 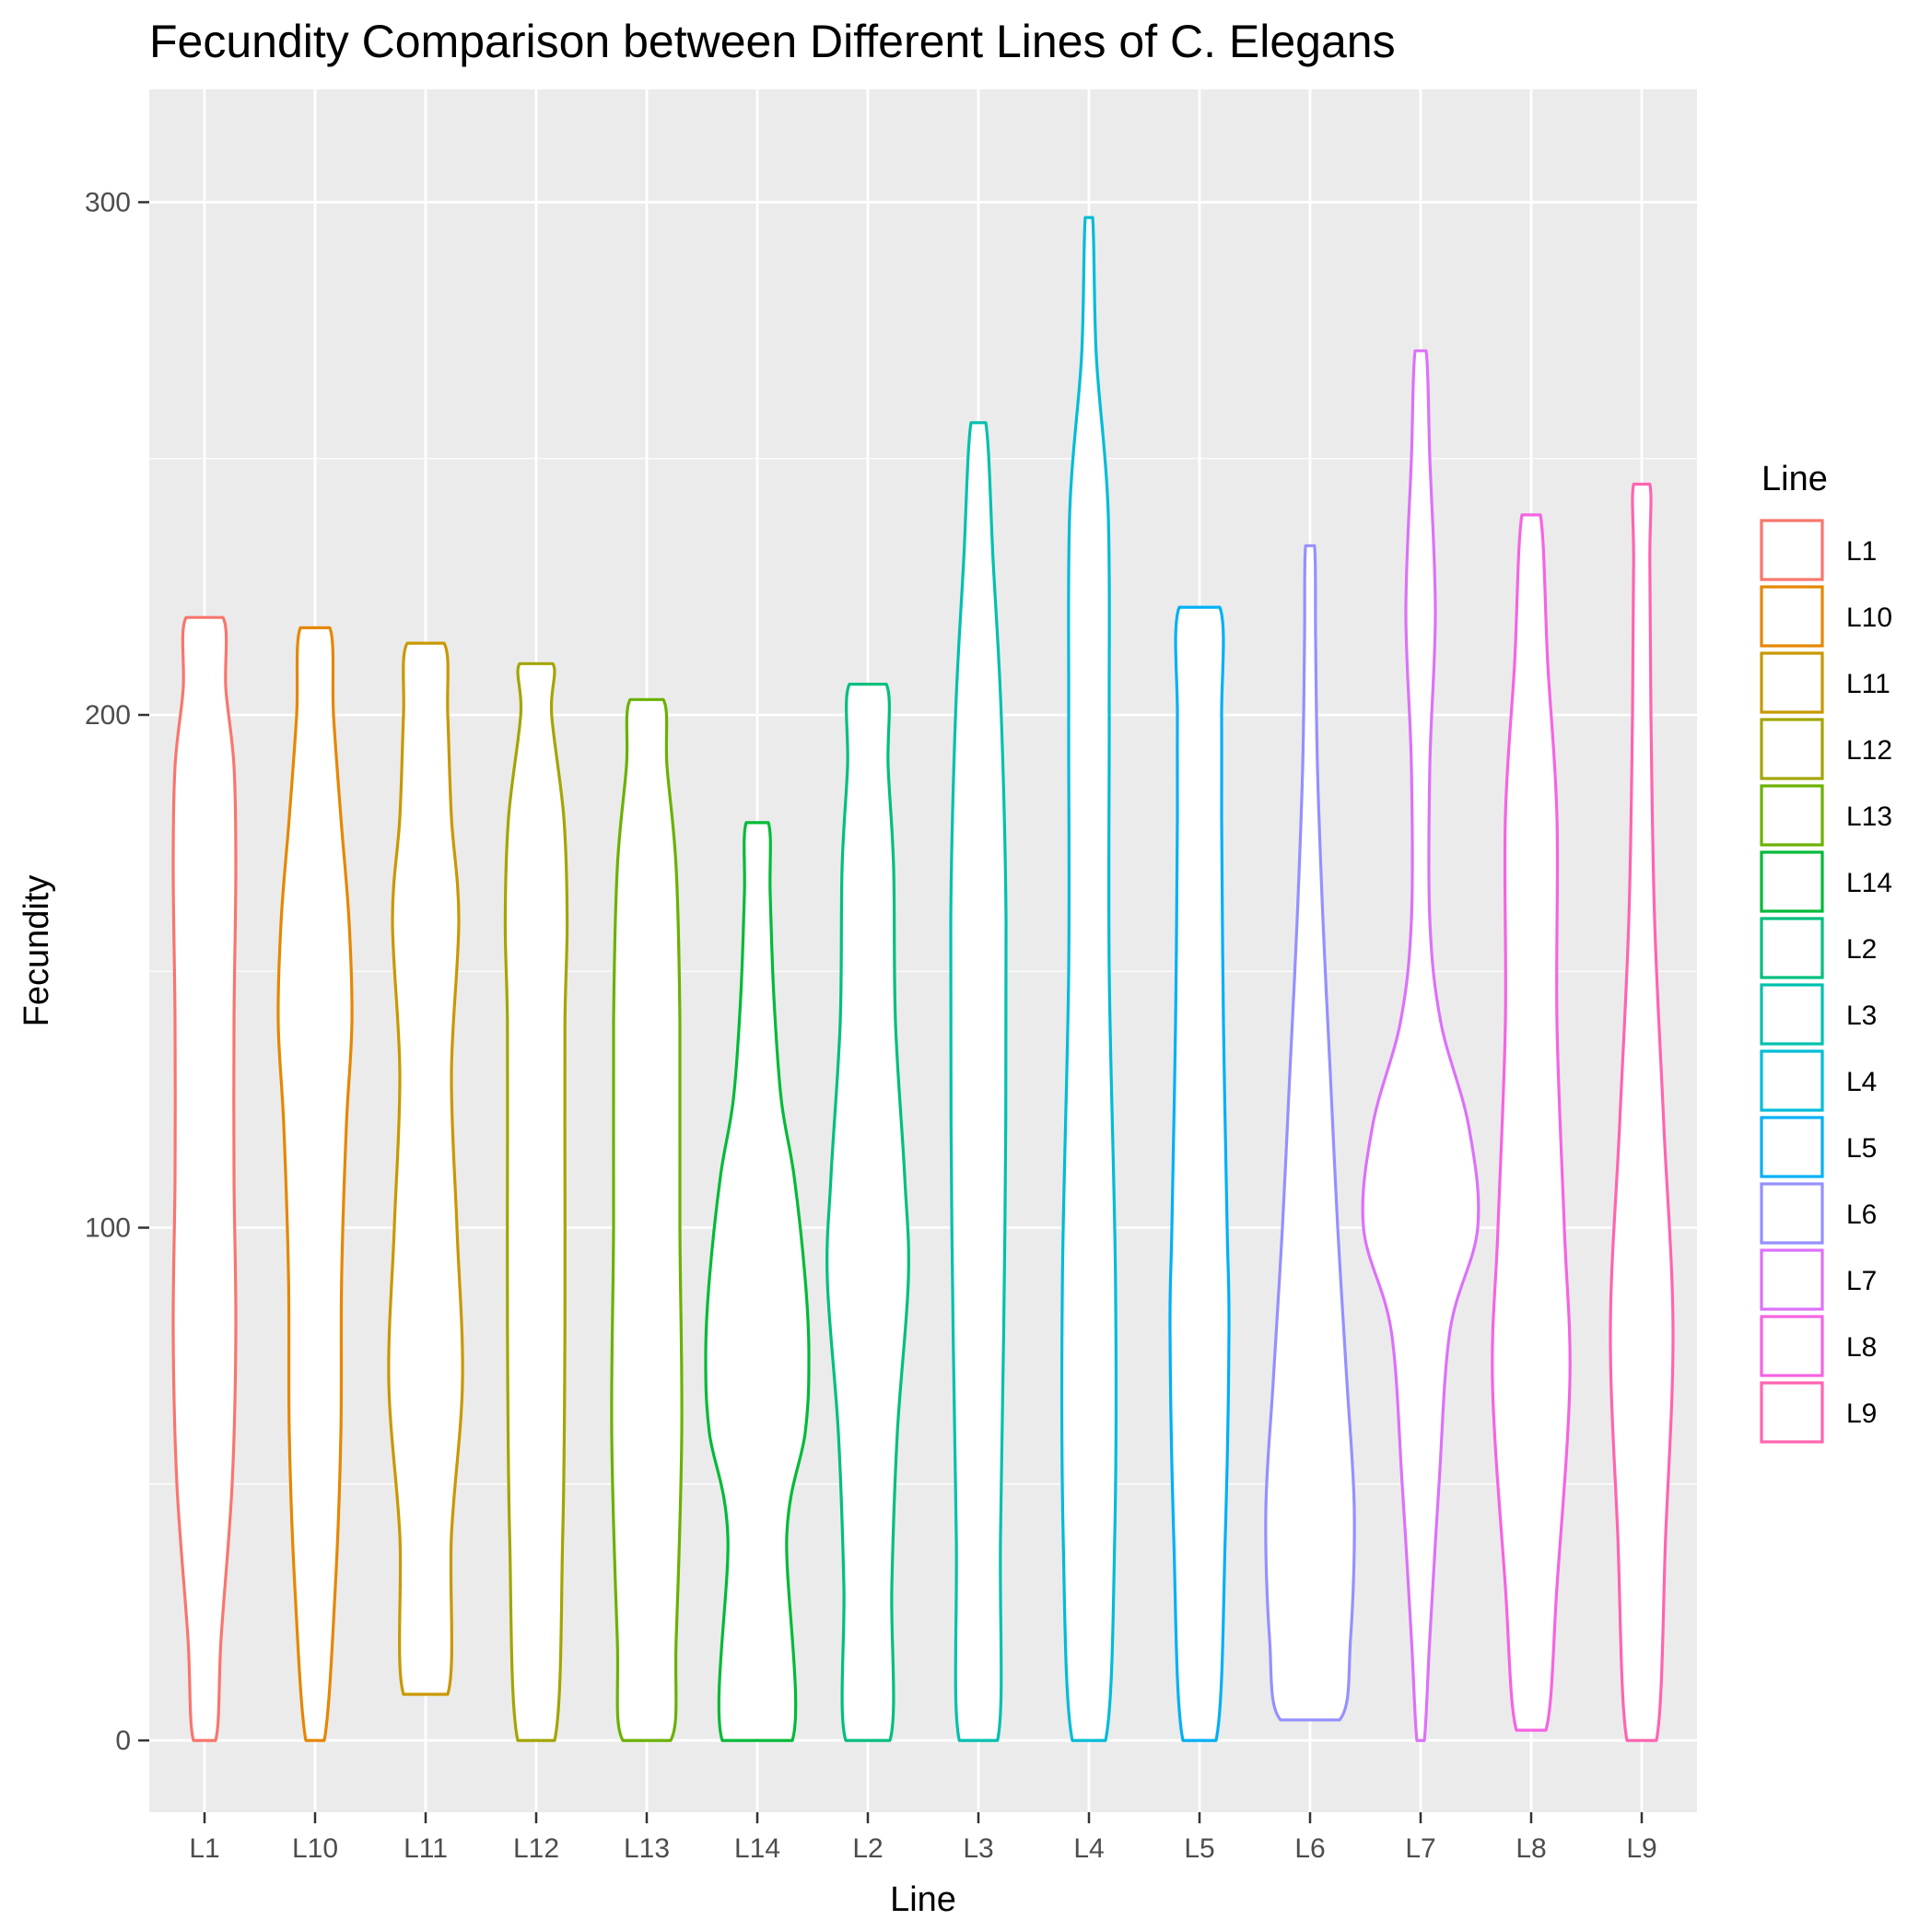 I want to click on legend: Line L1 L10 L11 L12 L13 L14 L2 L3 L4 L5 L6 L7 L8 L9, so click(x=1826, y=952).